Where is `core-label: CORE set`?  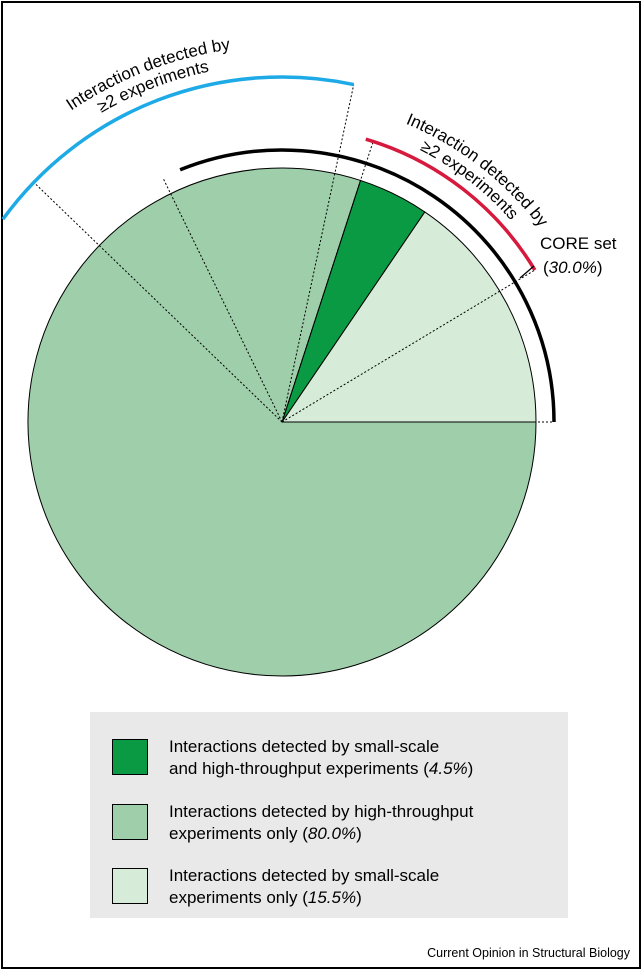
core-label: CORE set is located at coordinates (578, 243).